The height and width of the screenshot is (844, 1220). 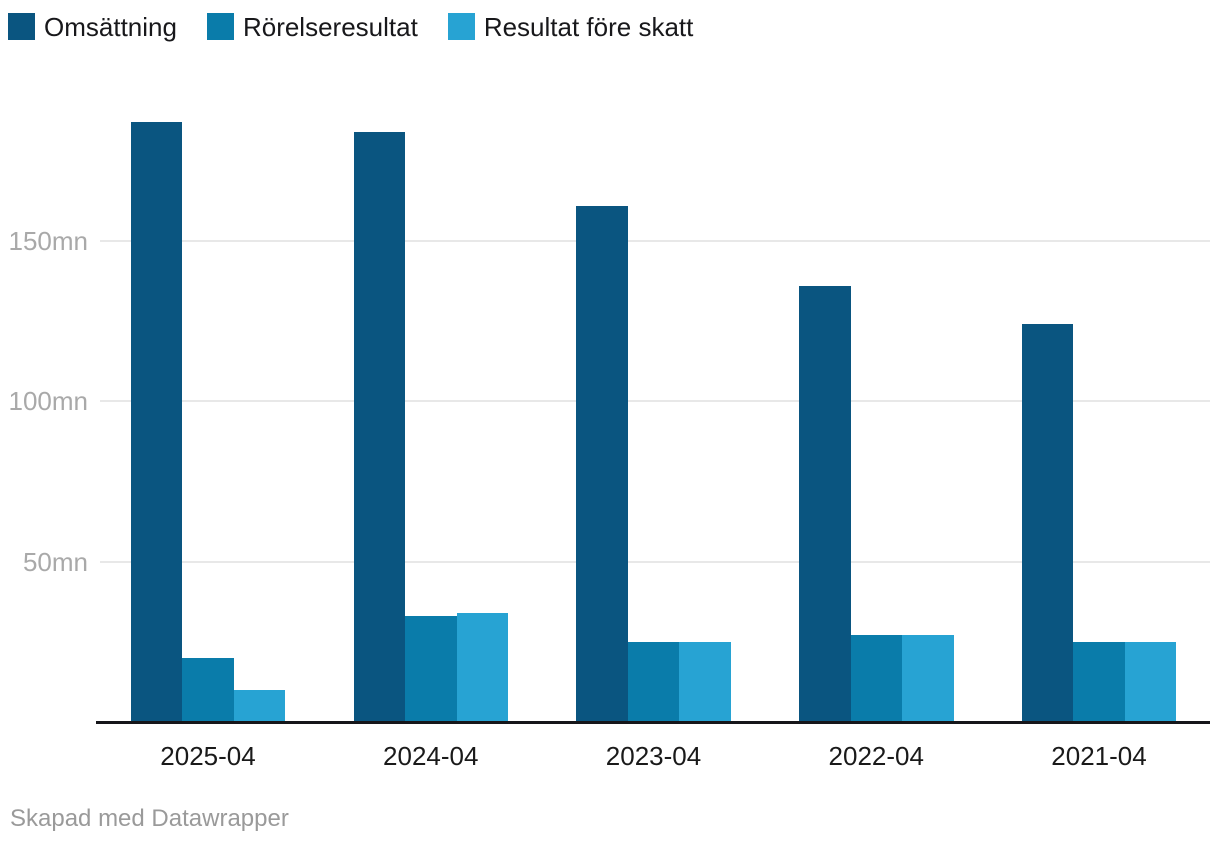 I want to click on bar-2021-04-rörelseresultat, so click(x=1099, y=681).